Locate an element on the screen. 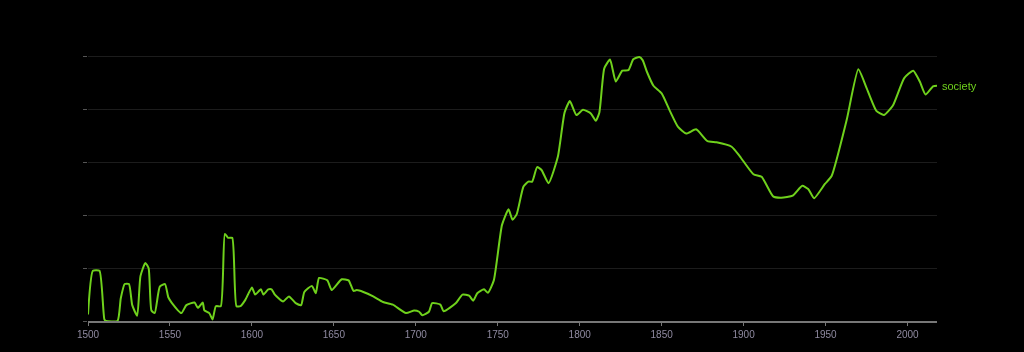  x-tick-label: 1600 is located at coordinates (252, 334).